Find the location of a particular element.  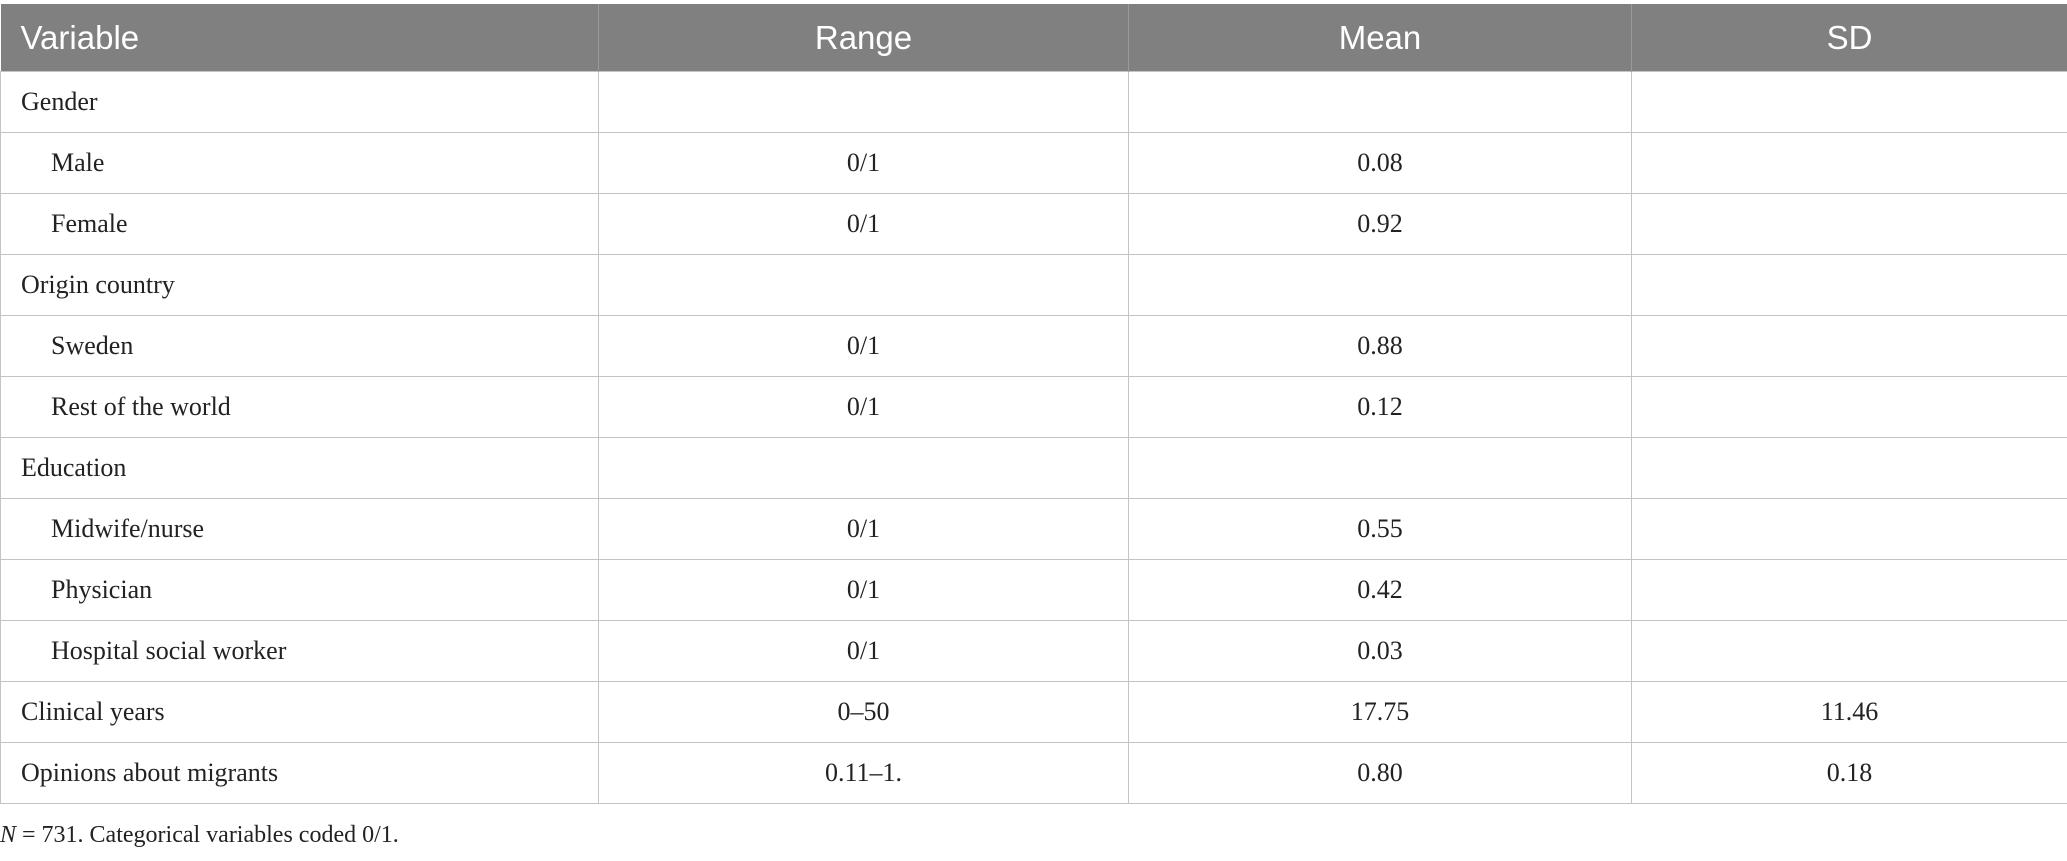

cell-variable: Sweden is located at coordinates (299, 346).